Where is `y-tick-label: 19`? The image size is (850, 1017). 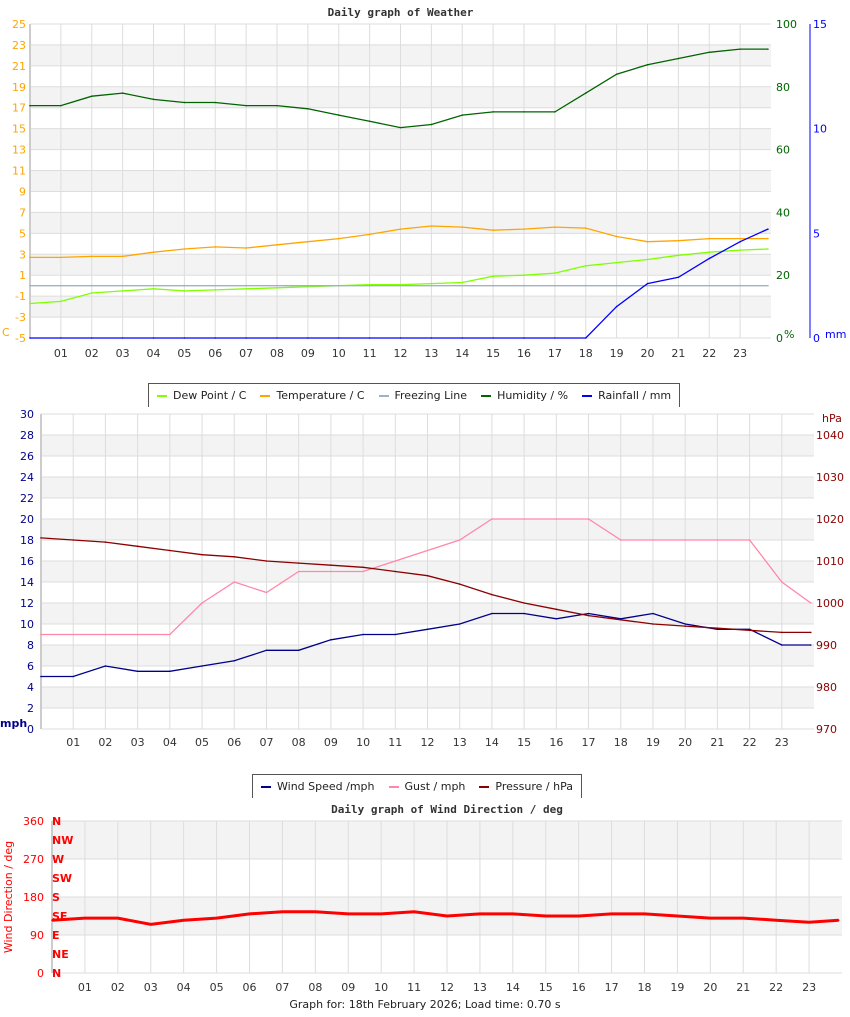 y-tick-label: 19 is located at coordinates (19, 87).